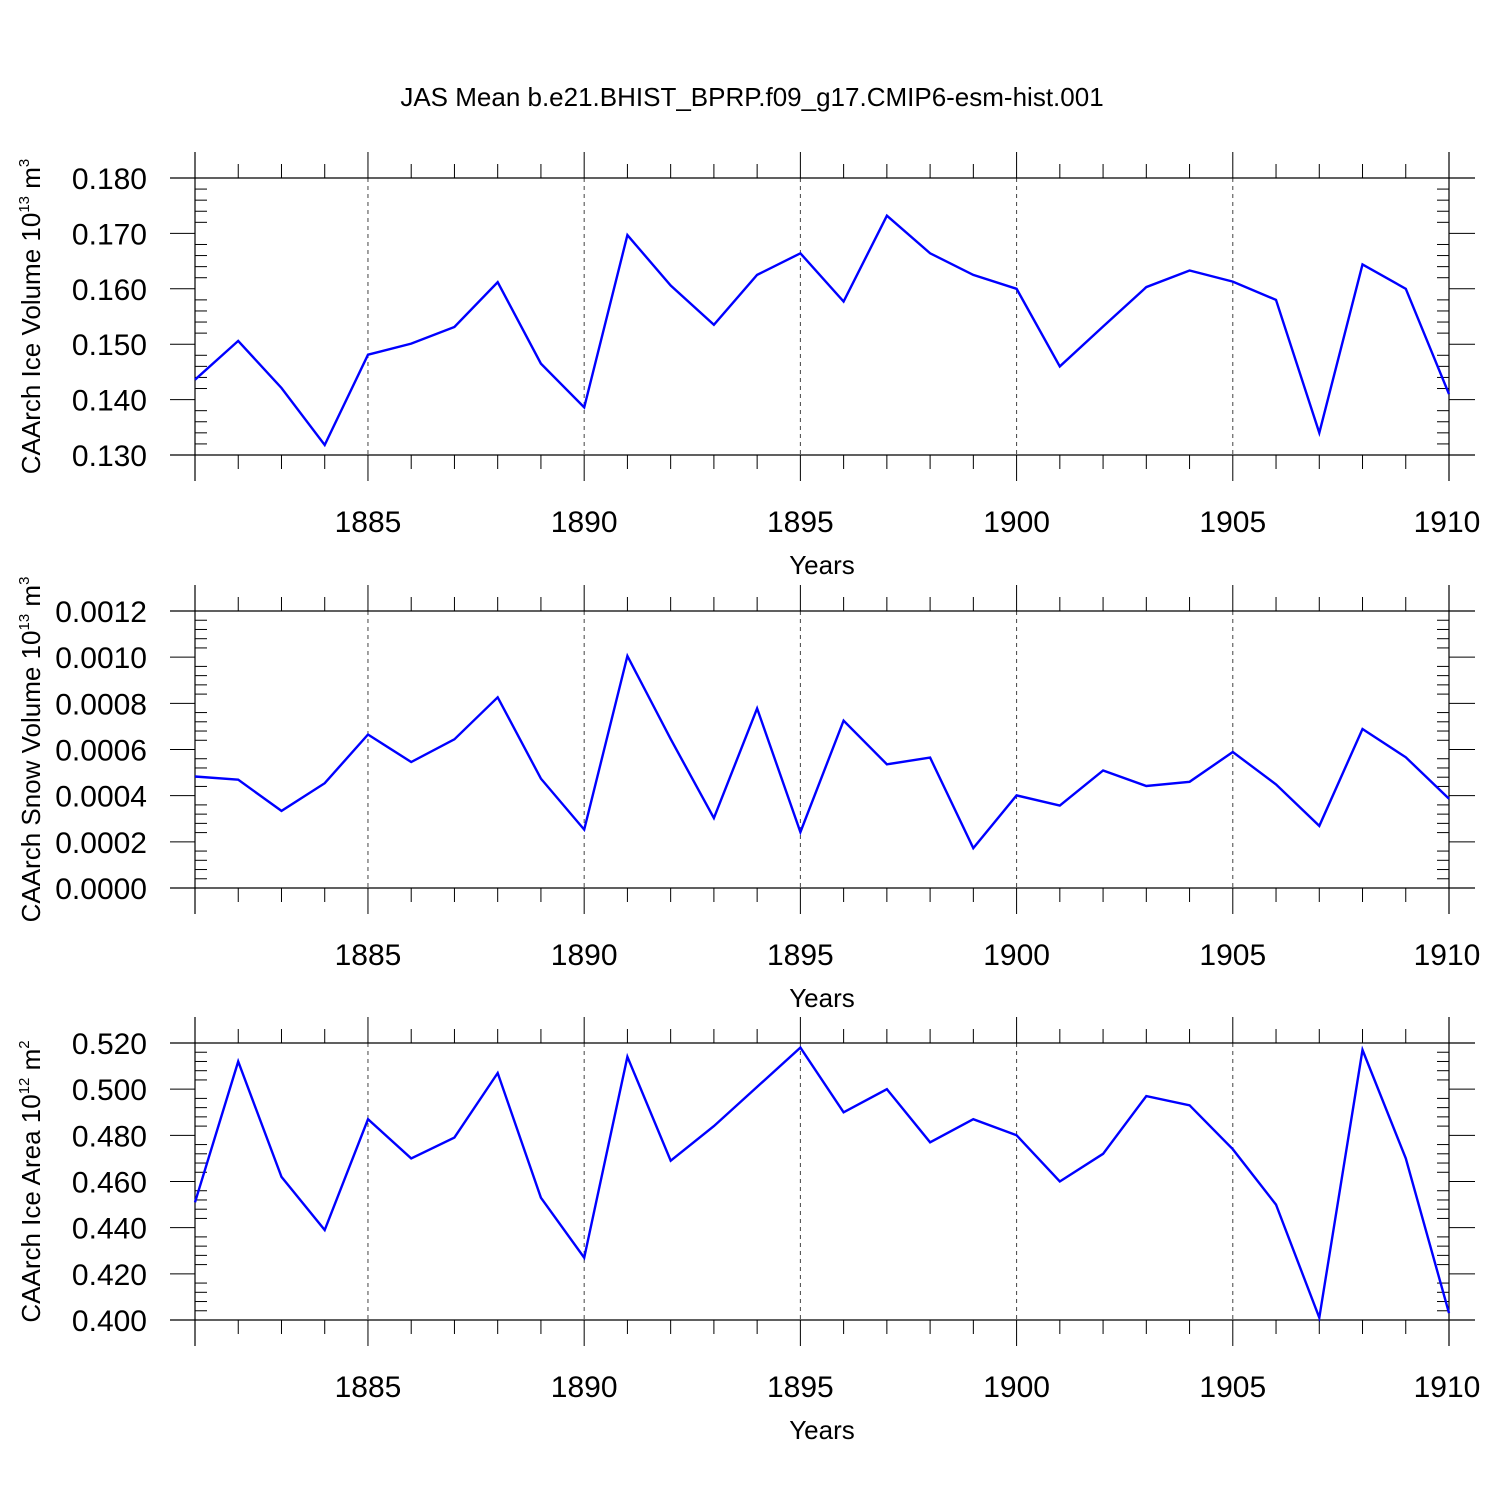  Describe the element at coordinates (109, 290) in the screenshot. I see `y-tick-label: 0.160` at that location.